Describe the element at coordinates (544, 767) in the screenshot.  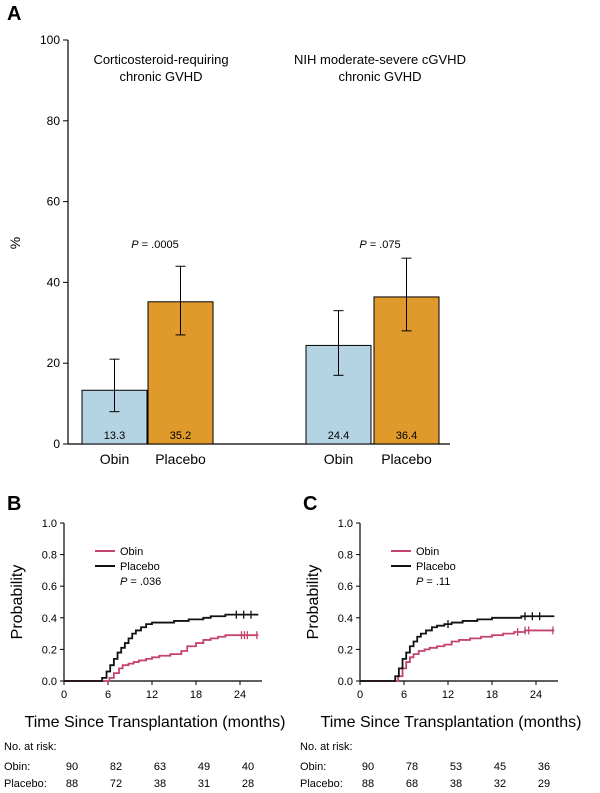
I see `risk-count: 36` at that location.